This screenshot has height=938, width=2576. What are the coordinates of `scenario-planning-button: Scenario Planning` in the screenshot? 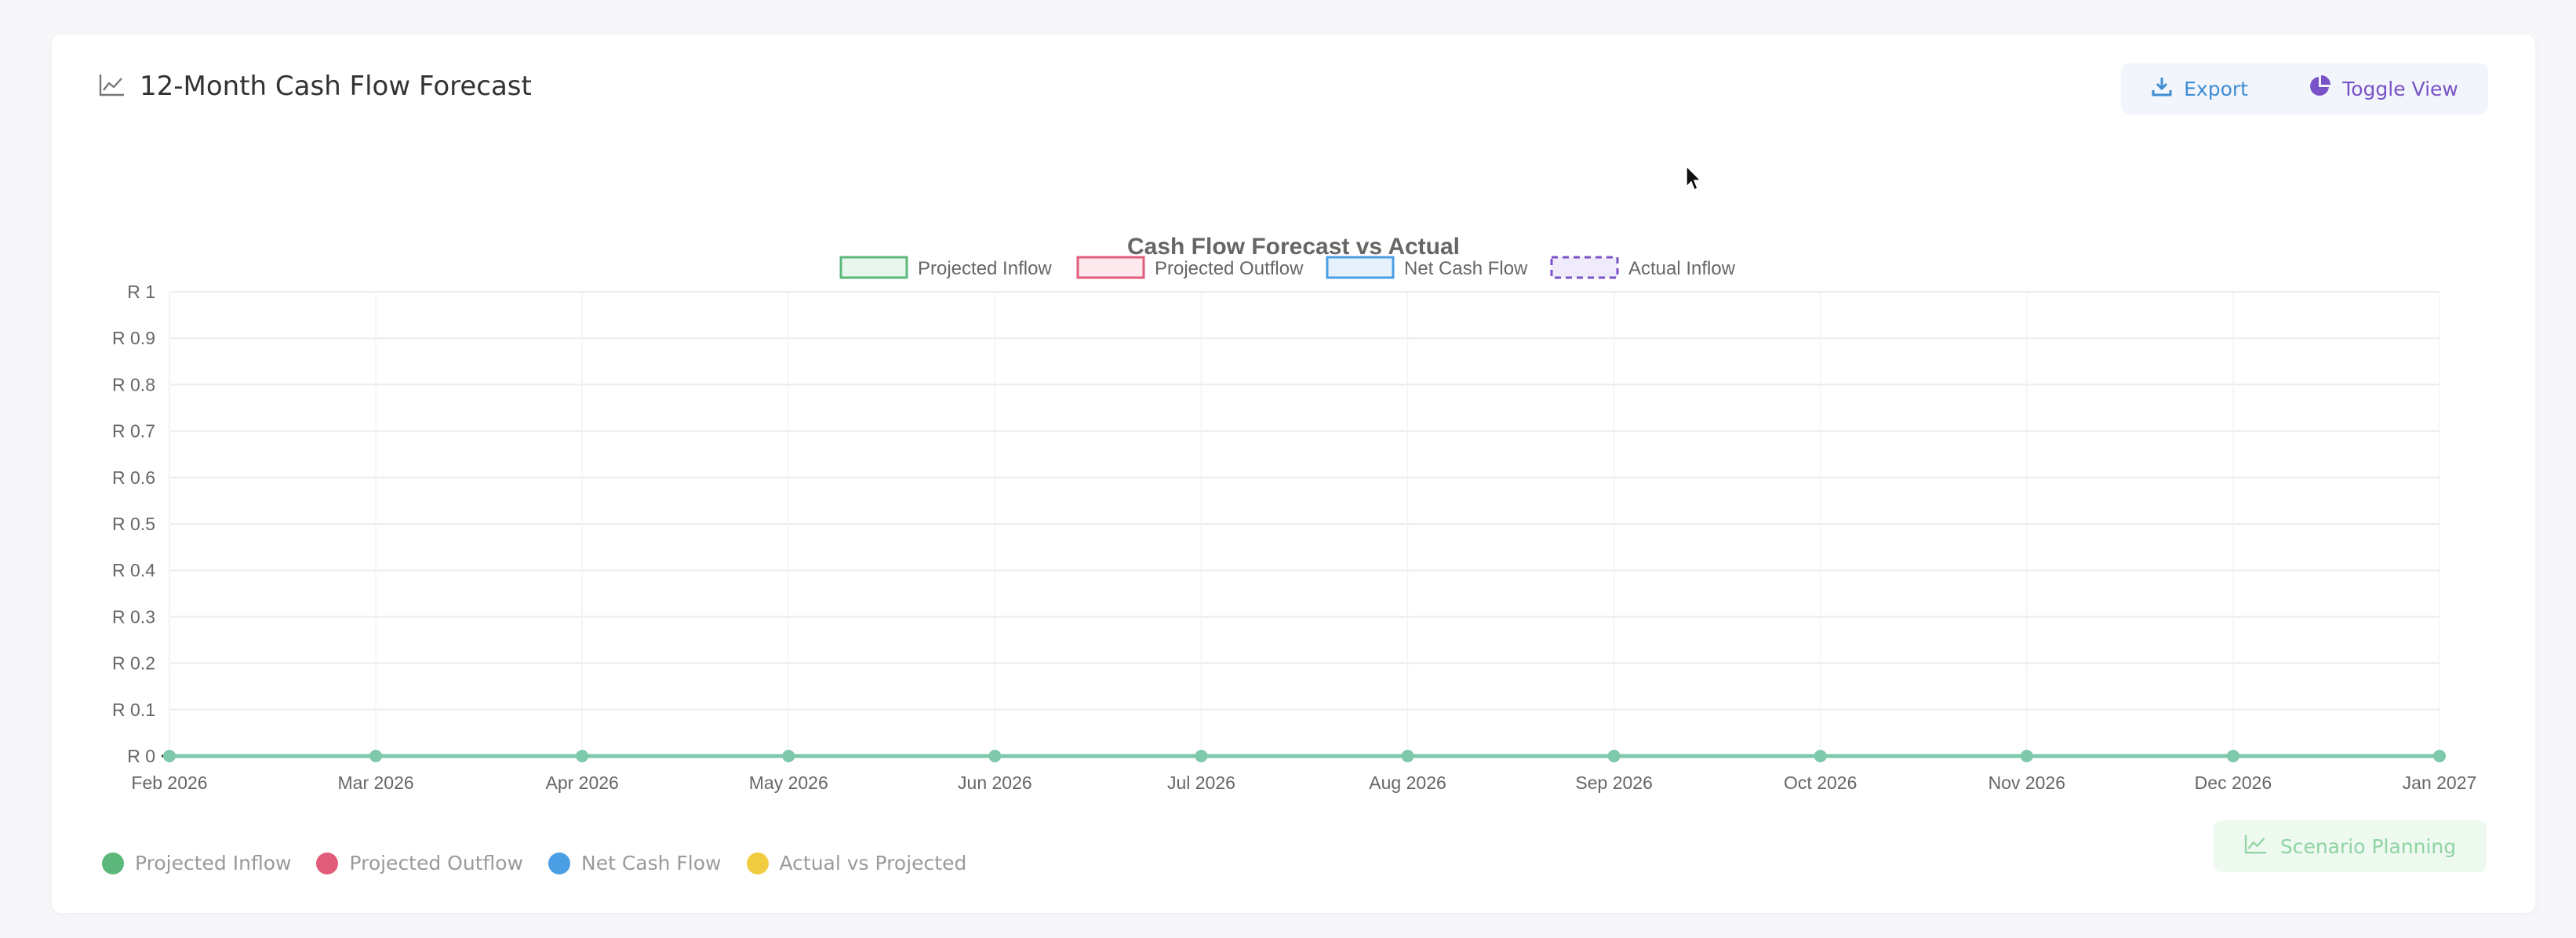 It's located at (2350, 846).